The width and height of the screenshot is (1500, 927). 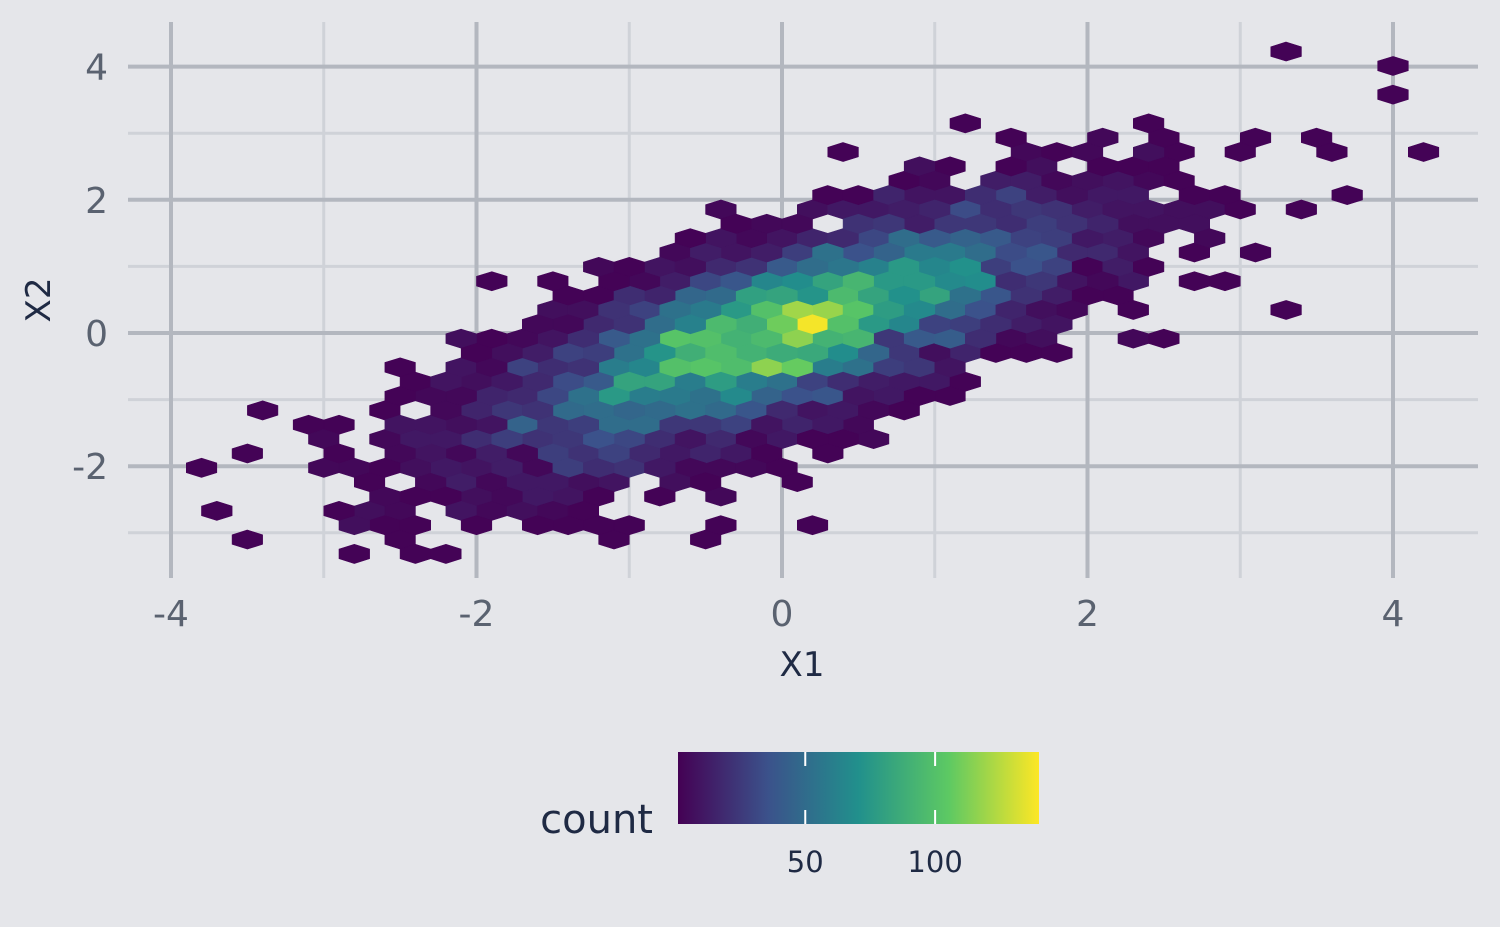 I want to click on legend-tick-label: 50, so click(x=805, y=862).